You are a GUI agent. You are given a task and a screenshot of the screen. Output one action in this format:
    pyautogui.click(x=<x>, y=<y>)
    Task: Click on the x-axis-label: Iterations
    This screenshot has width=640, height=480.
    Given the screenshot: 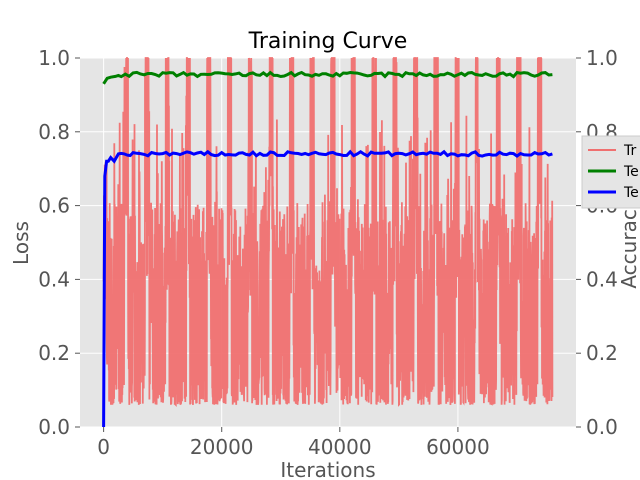 What is the action you would take?
    pyautogui.click(x=327, y=469)
    